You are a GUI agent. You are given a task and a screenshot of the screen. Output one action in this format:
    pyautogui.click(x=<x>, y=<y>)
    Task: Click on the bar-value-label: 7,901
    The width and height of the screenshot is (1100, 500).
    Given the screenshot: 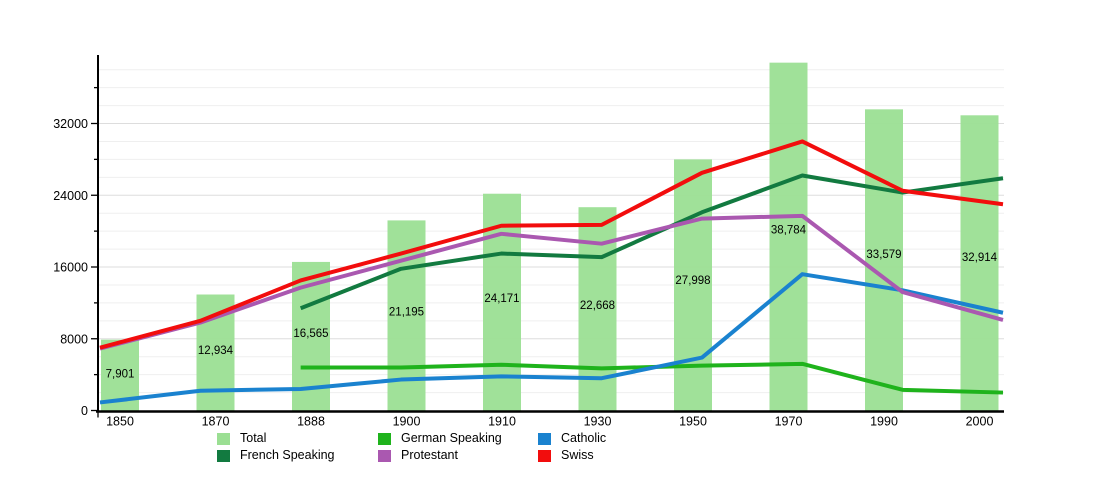 What is the action you would take?
    pyautogui.click(x=120, y=375)
    